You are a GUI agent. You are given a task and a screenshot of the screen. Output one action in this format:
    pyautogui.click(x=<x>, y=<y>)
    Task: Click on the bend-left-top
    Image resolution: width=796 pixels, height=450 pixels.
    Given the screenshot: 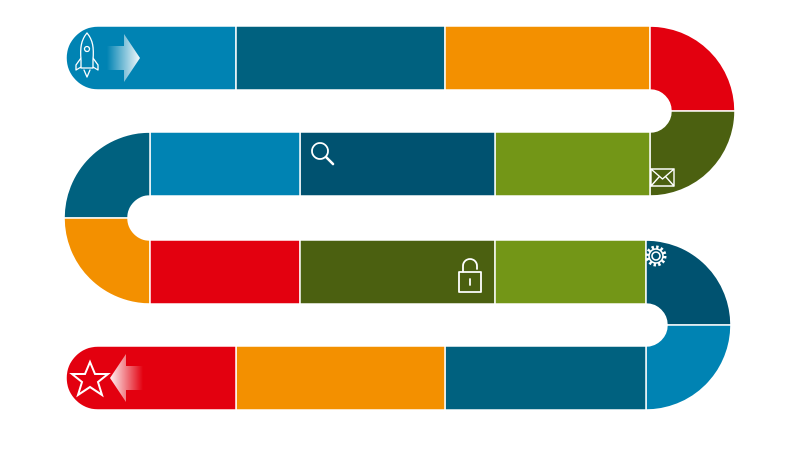 What is the action you would take?
    pyautogui.click(x=107, y=175)
    